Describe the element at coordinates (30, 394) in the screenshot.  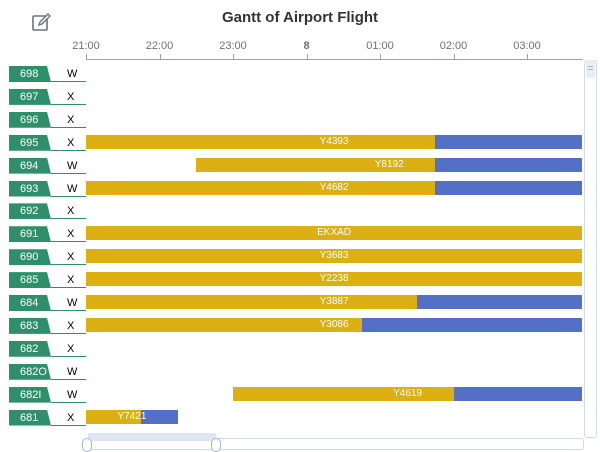
I see `flight-number-label: 682I` at that location.